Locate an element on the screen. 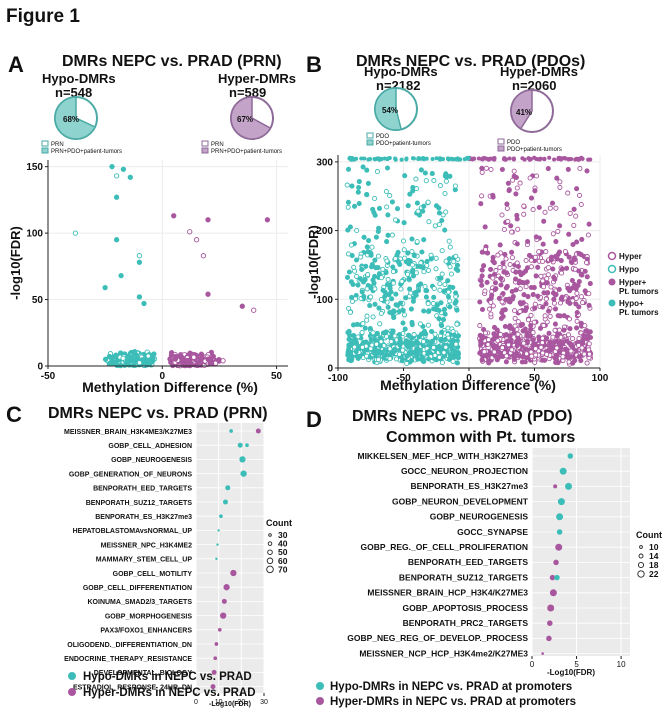  panel-a-title: DMRs NEPC vs. PRAD (PRN) is located at coordinates (172, 61).